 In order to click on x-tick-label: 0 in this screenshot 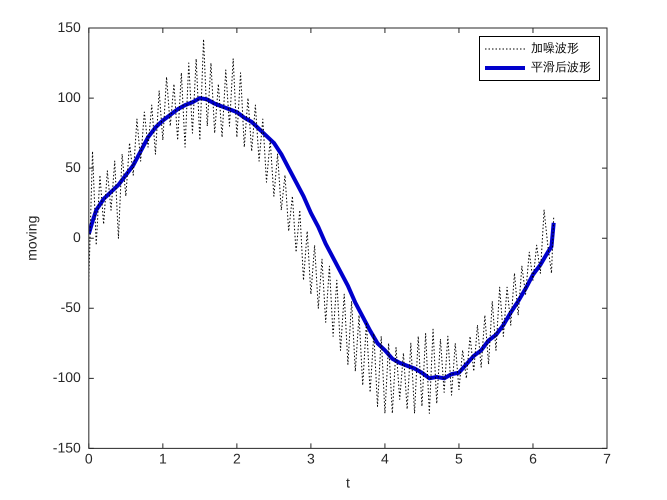, I will do `click(88, 458)`.